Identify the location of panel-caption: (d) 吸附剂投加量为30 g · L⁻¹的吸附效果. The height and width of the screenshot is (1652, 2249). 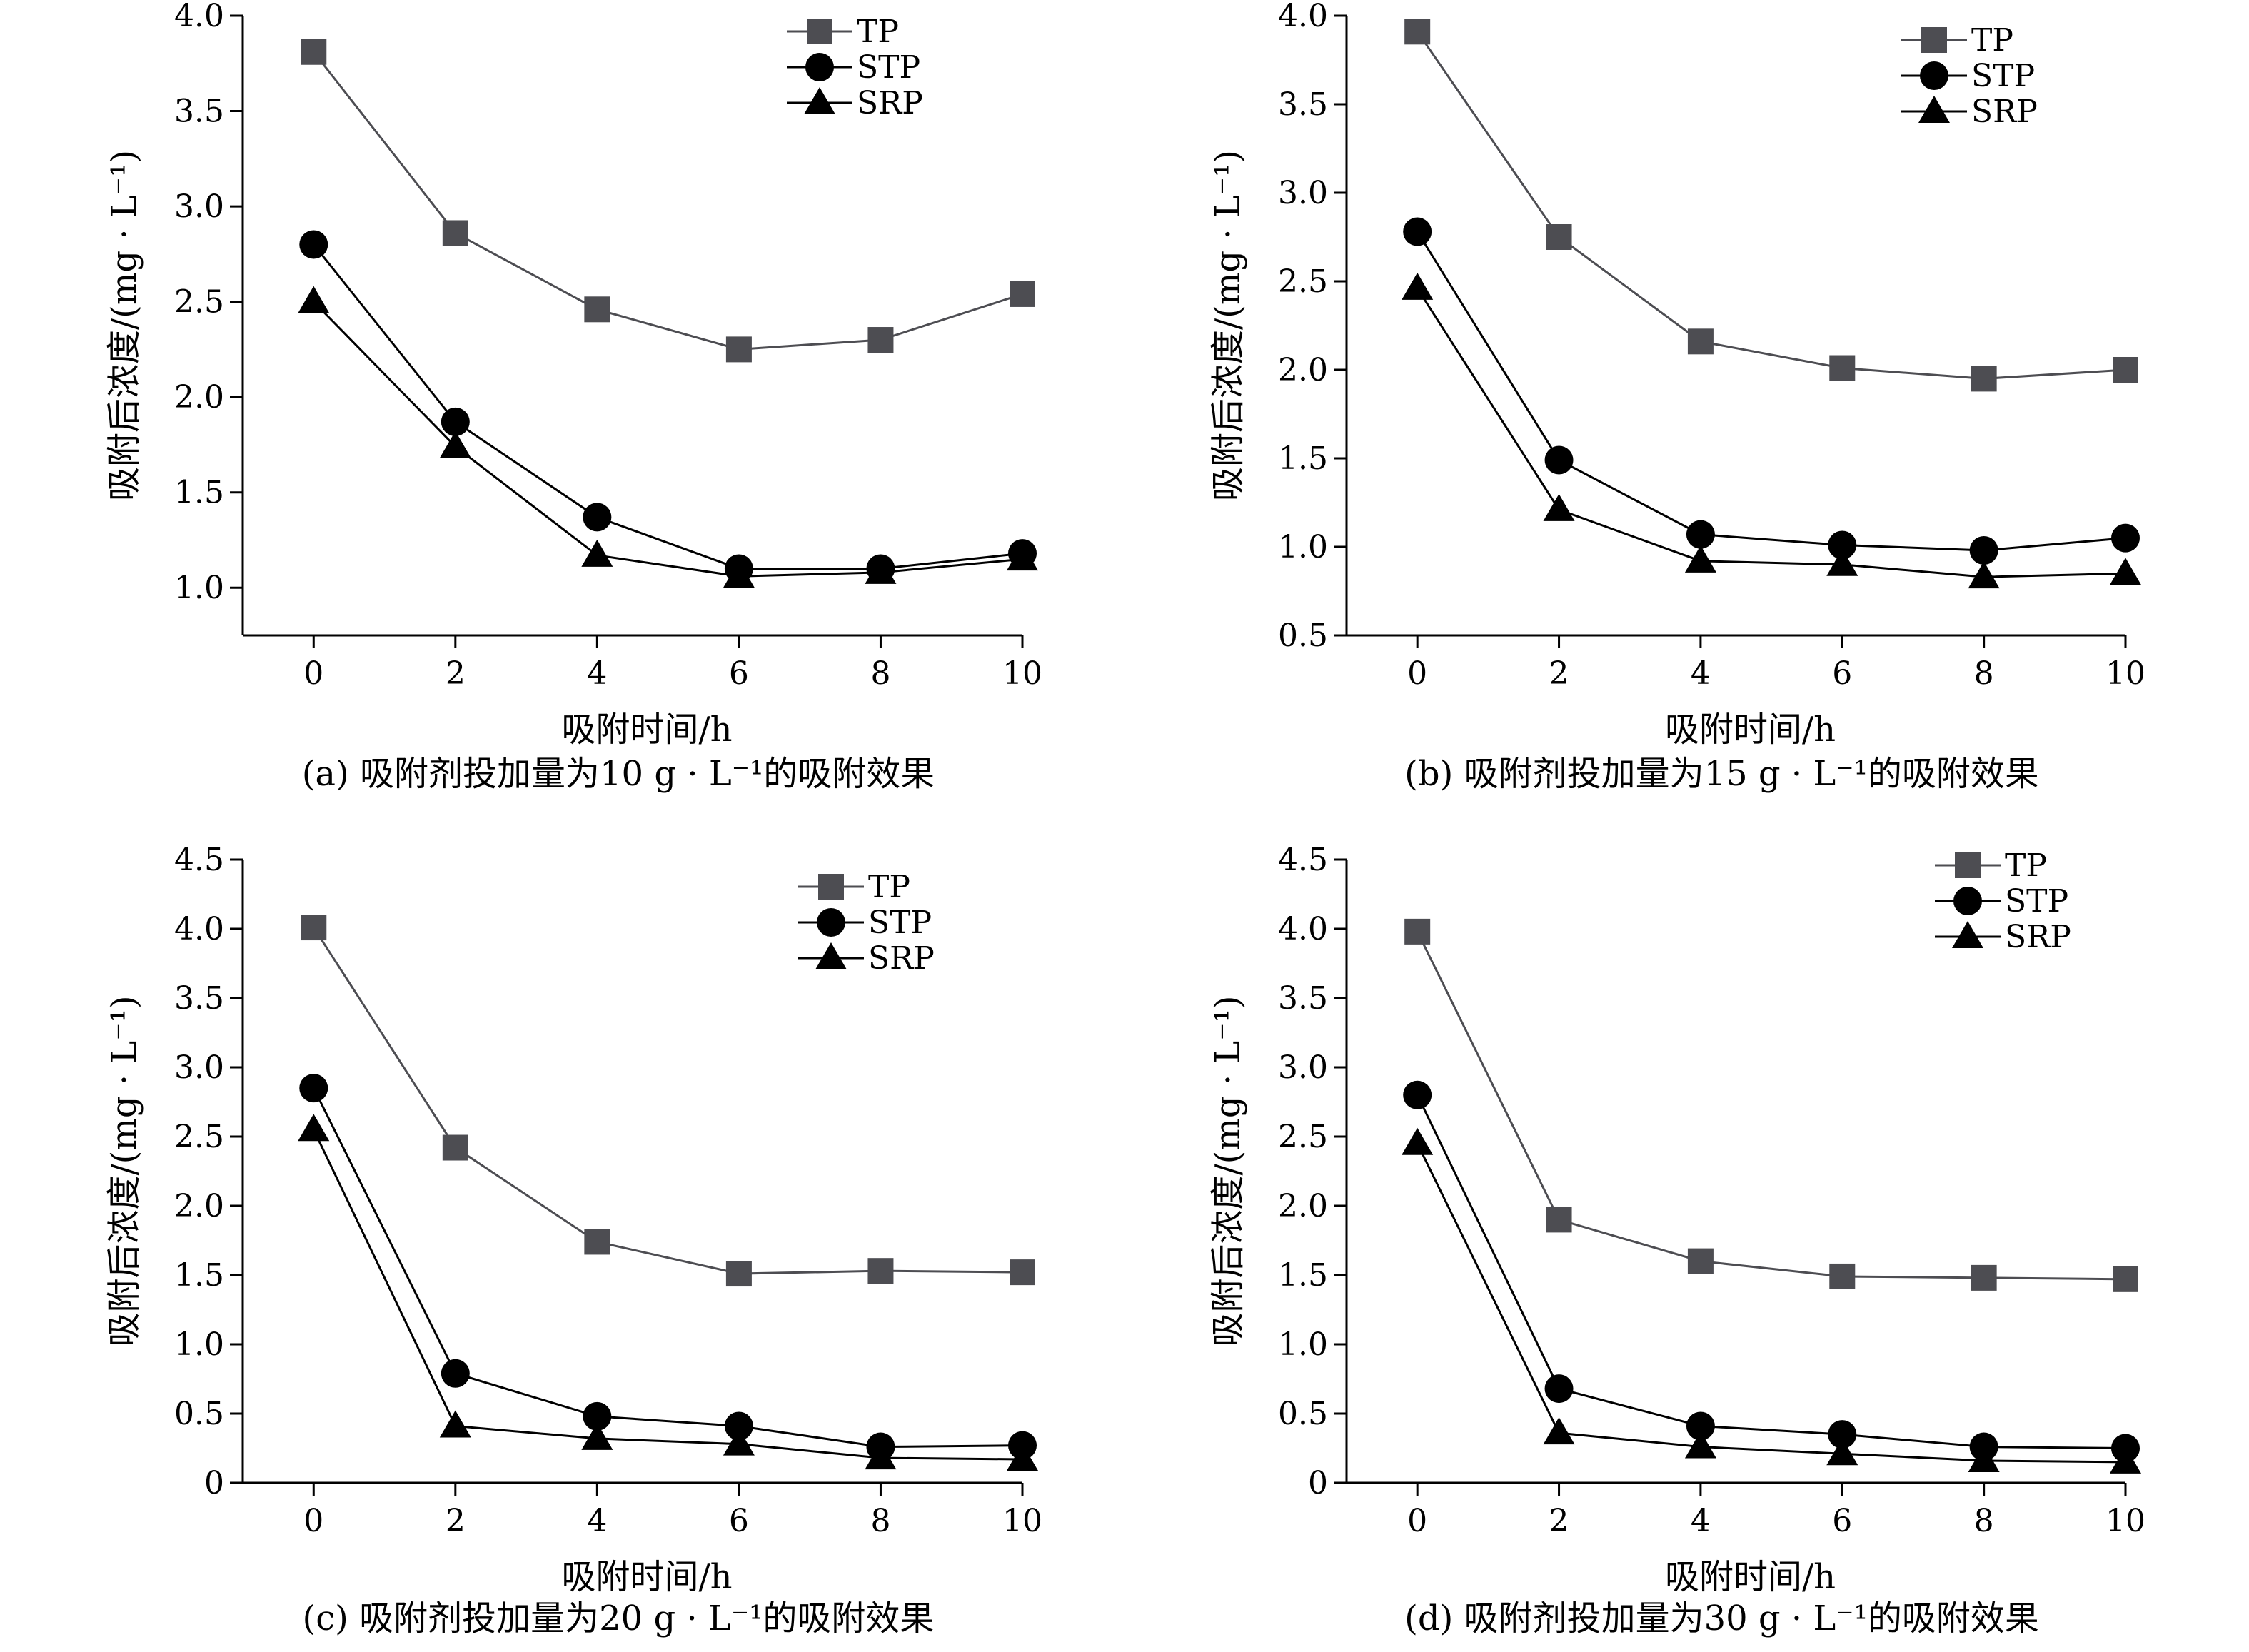
(1721, 1618).